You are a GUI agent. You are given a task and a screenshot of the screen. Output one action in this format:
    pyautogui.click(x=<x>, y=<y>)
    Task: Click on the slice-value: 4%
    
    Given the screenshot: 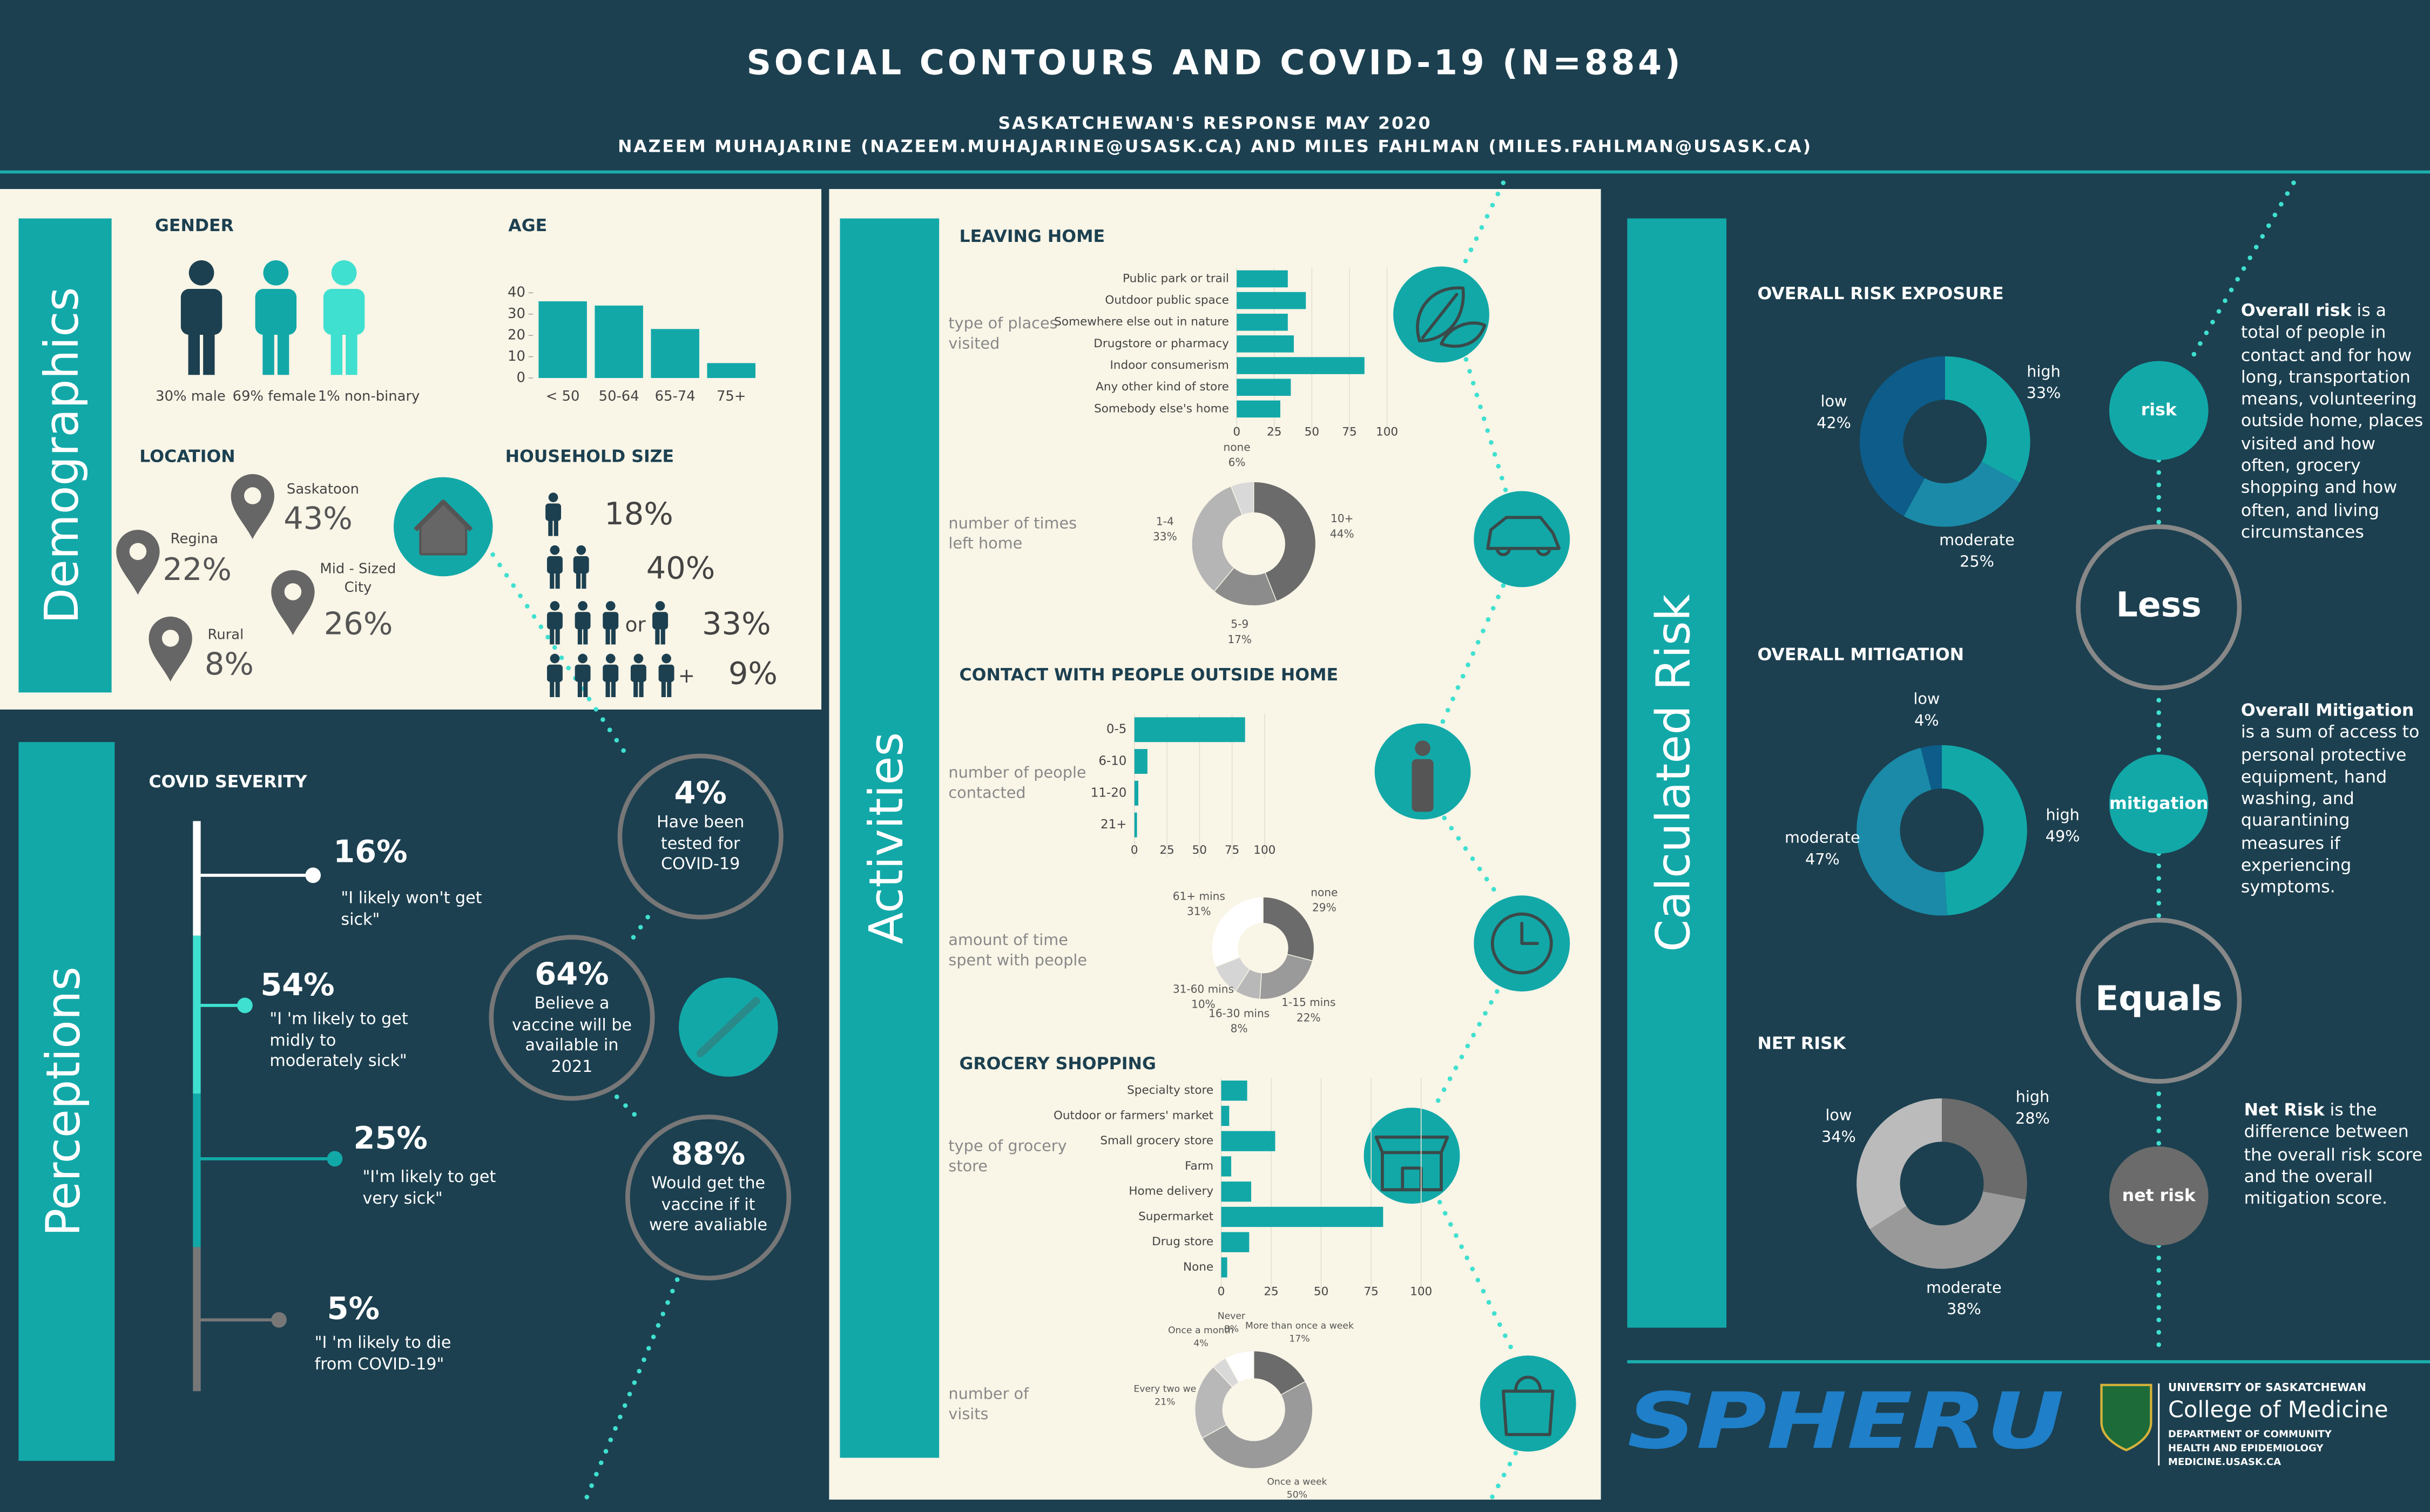 What is the action you would take?
    pyautogui.click(x=1927, y=721)
    